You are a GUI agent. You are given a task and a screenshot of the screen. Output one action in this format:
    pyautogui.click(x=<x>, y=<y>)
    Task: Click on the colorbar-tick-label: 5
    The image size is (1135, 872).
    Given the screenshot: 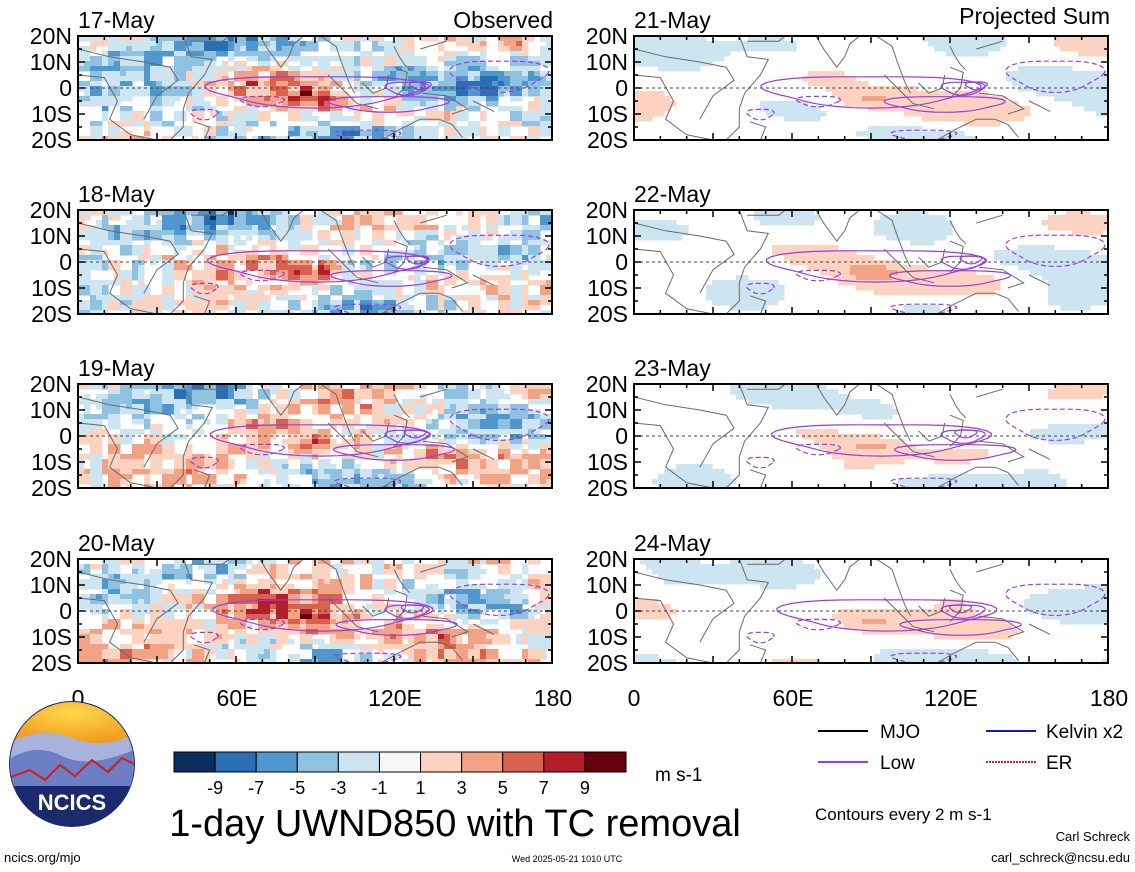 What is the action you would take?
    pyautogui.click(x=503, y=788)
    